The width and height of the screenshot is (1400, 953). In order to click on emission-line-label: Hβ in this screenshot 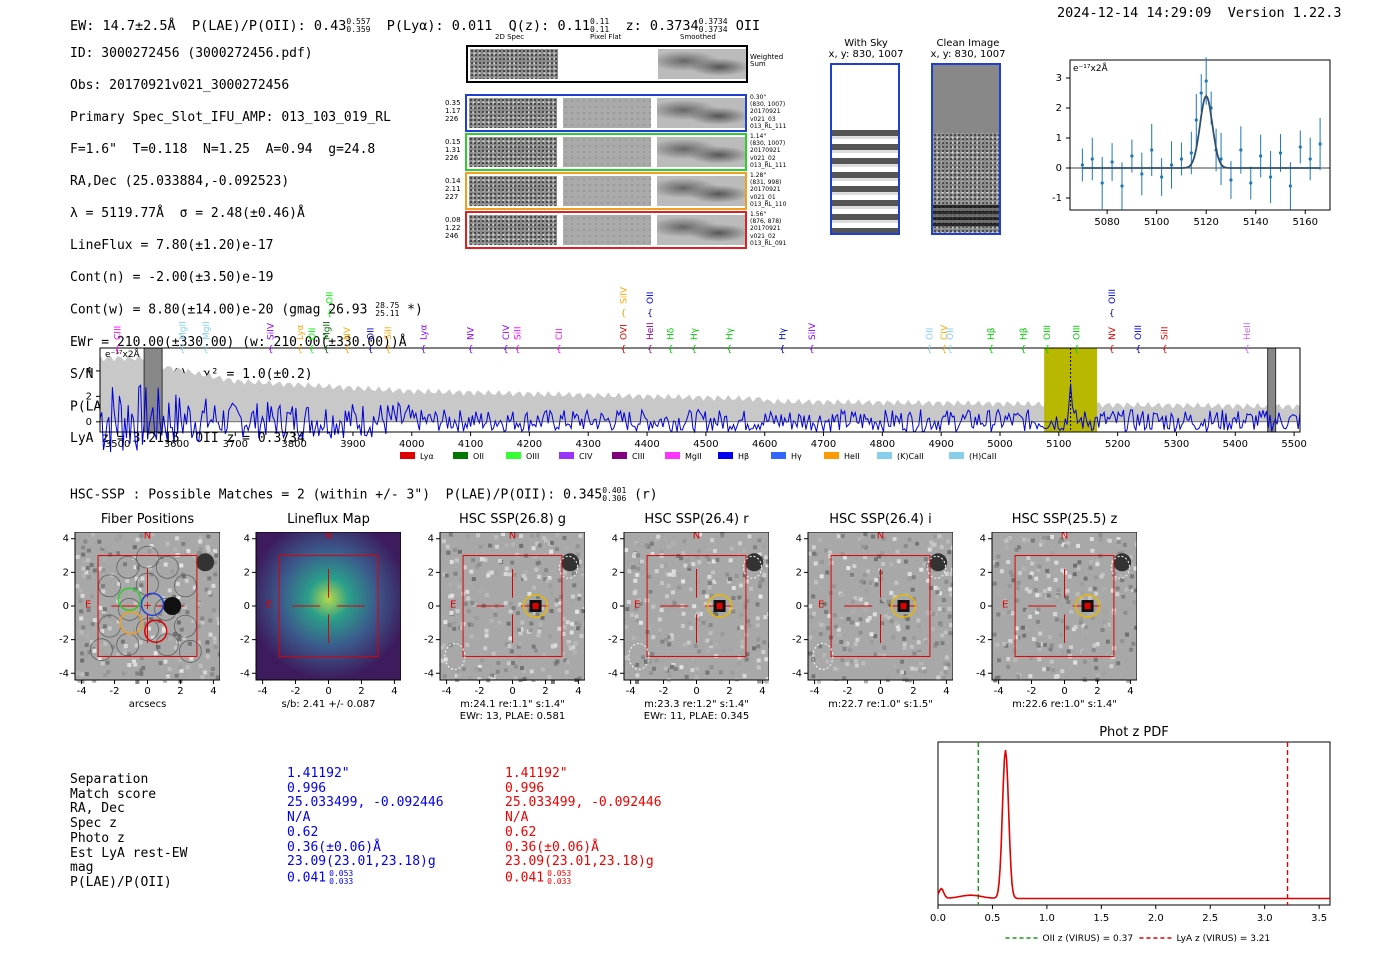, I will do `click(1025, 333)`.